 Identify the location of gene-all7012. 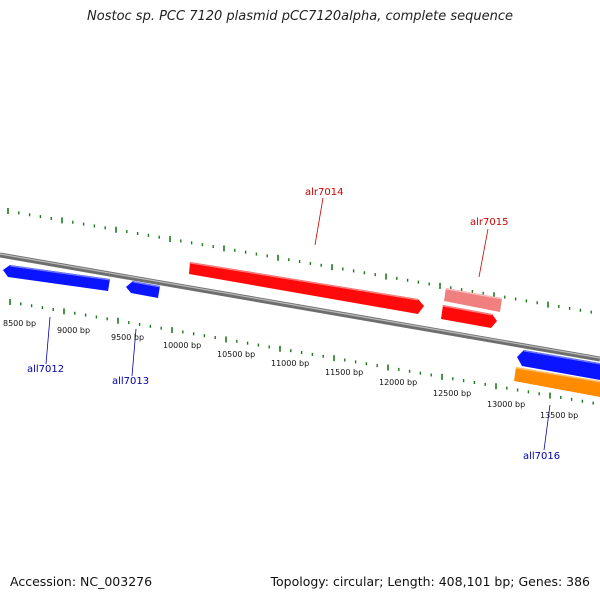
(57, 278).